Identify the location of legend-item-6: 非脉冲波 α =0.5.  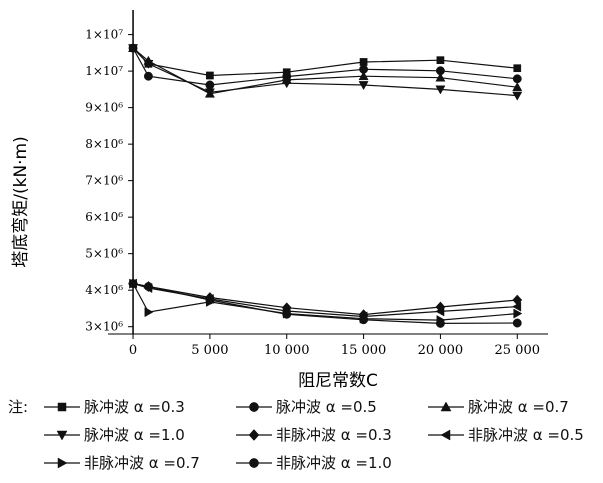
(505, 434).